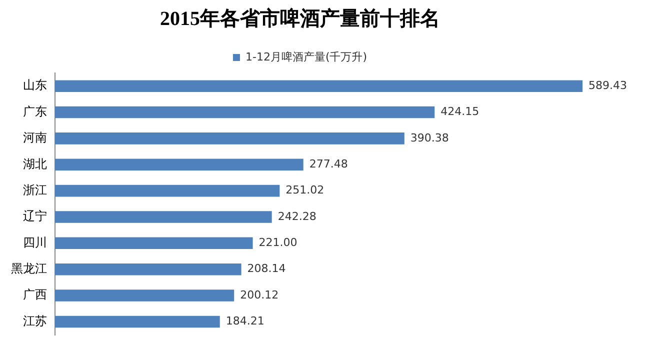 This screenshot has height=345, width=652. What do you see at coordinates (278, 243) in the screenshot?
I see `data-label: 221.00` at bounding box center [278, 243].